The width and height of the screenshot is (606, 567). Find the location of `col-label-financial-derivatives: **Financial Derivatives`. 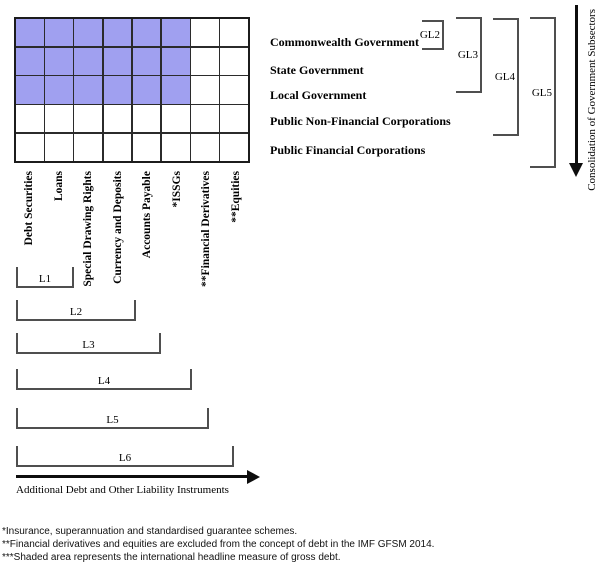

col-label-financial-derivatives: **Financial Derivatives is located at coordinates (206, 229).